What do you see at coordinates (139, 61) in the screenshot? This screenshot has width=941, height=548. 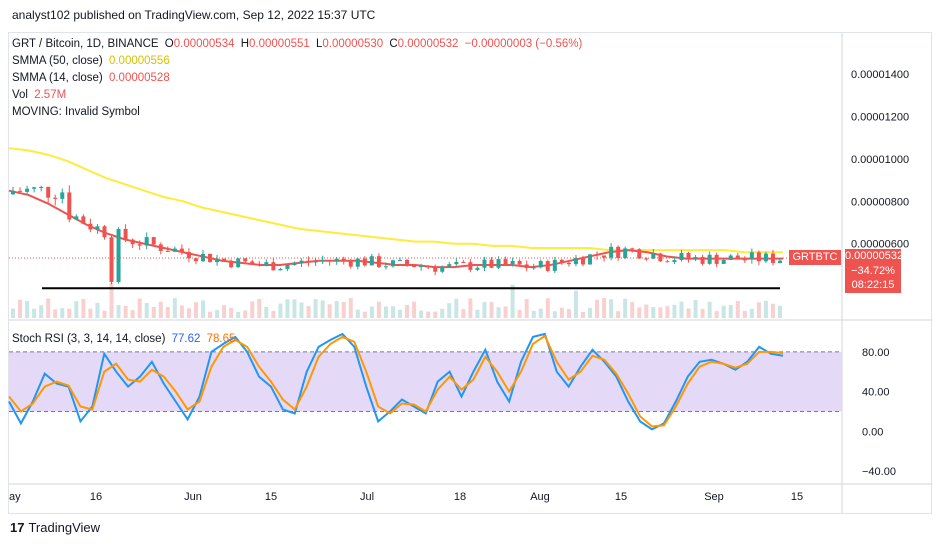 I see `smma50-value: 0.00000556` at bounding box center [139, 61].